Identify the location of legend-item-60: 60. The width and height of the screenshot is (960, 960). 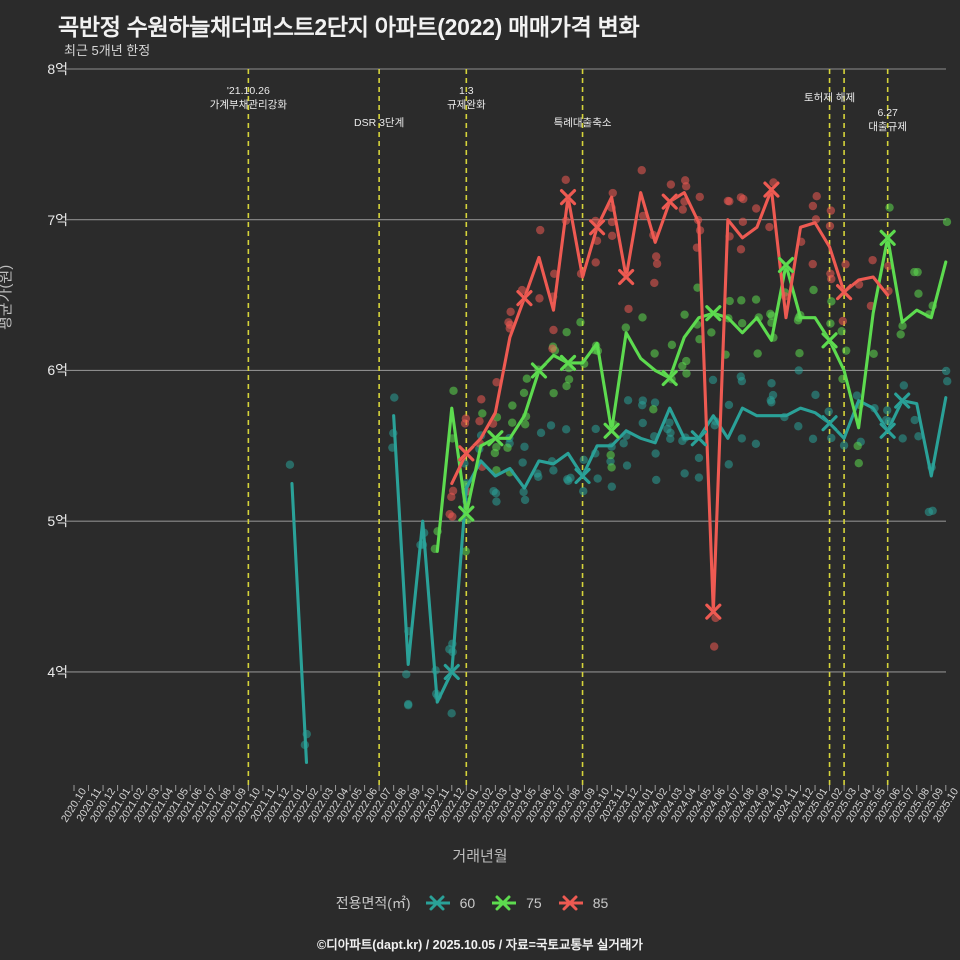
(450, 903).